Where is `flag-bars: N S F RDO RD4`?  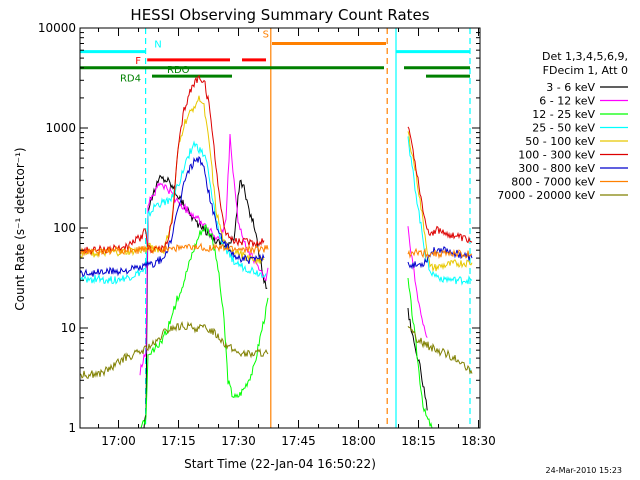
flag-bars: N S F RDO RD4 is located at coordinates (275, 57).